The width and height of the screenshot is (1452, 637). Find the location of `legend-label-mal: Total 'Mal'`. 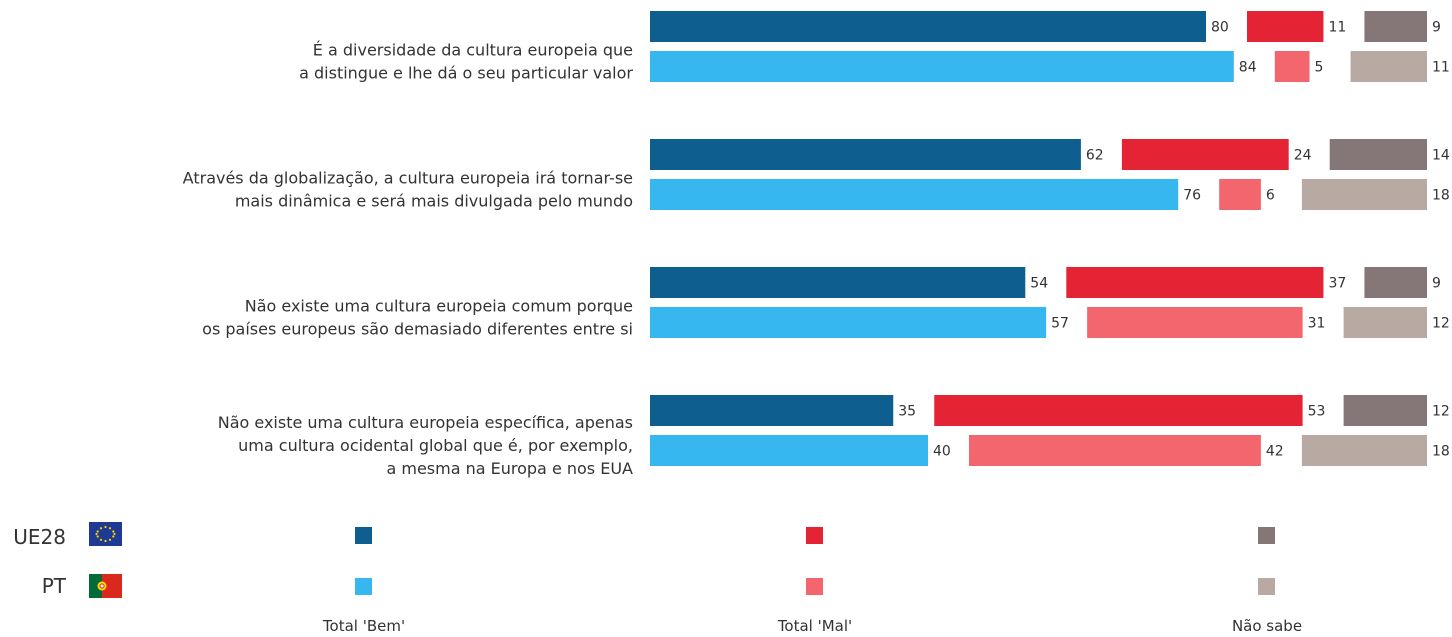

legend-label-mal: Total 'Mal' is located at coordinates (814, 626).